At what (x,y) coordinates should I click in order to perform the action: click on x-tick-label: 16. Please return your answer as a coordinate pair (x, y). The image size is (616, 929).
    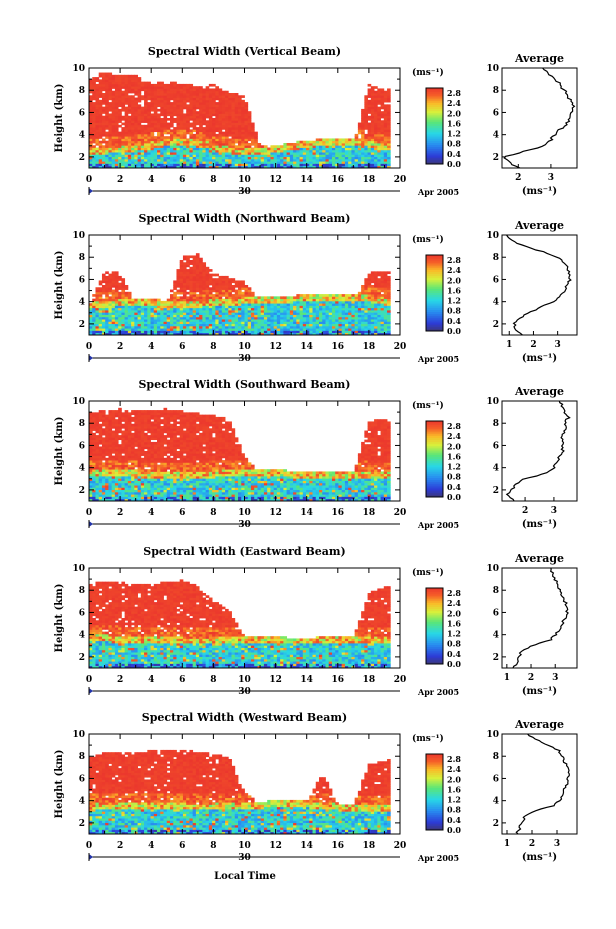
    Looking at the image, I should click on (338, 347).